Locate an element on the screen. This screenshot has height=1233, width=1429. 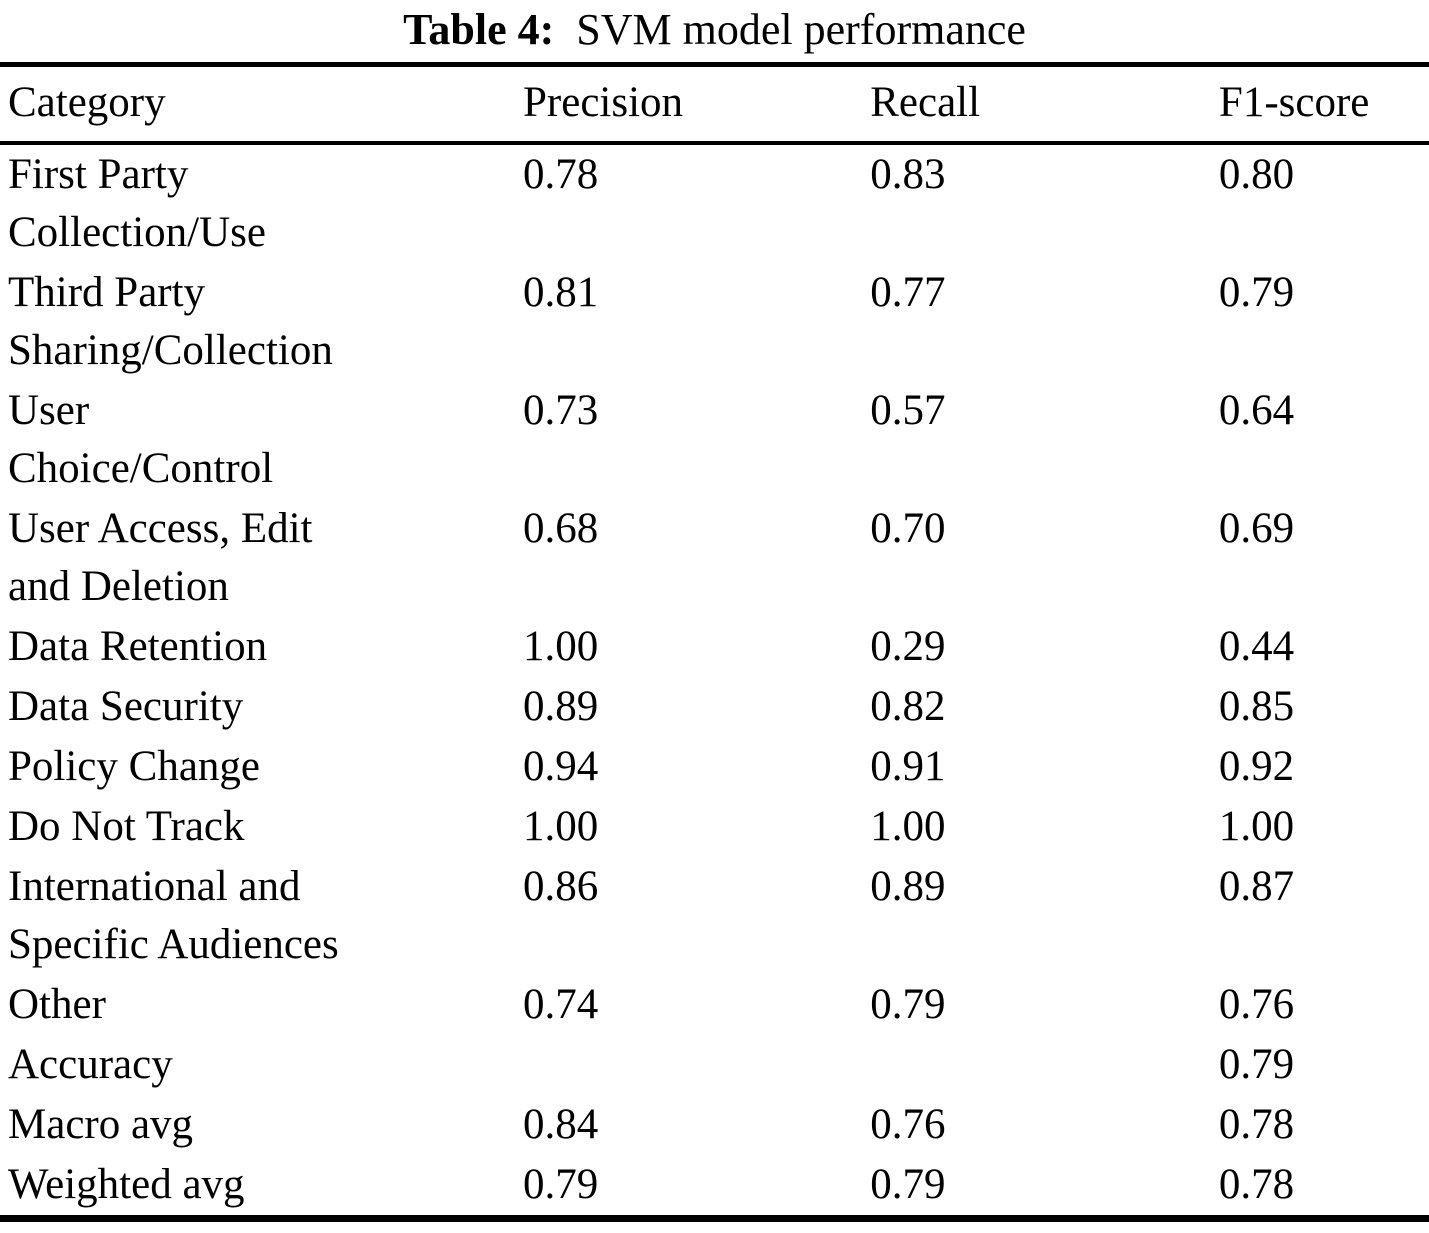
cell-category: User Choice/Control is located at coordinates (141, 439).